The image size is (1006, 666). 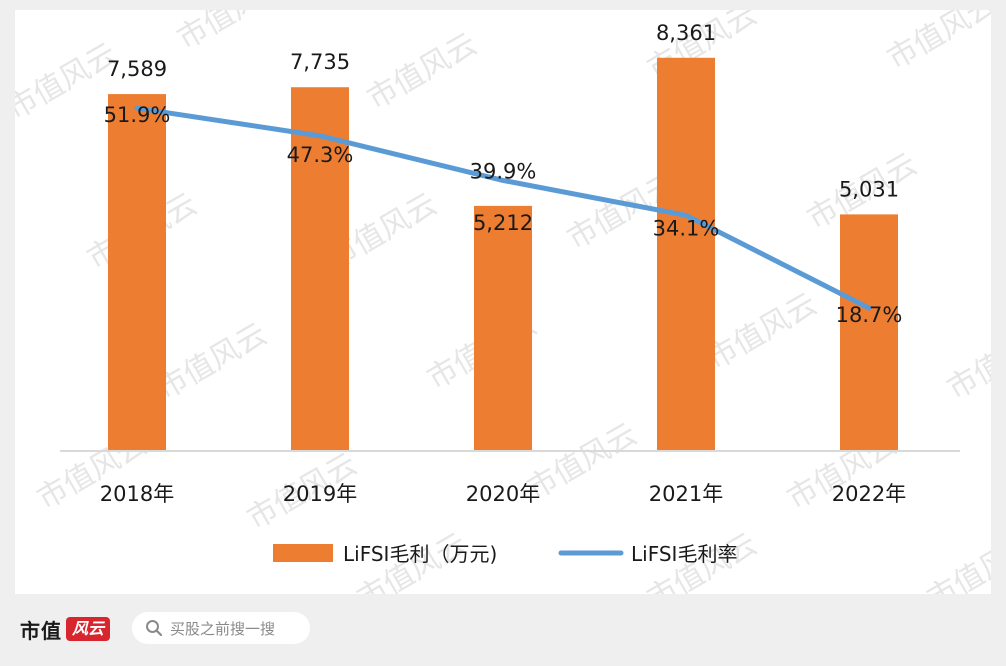 What do you see at coordinates (137, 69) in the screenshot?
I see `bar-data-label: 7,589` at bounding box center [137, 69].